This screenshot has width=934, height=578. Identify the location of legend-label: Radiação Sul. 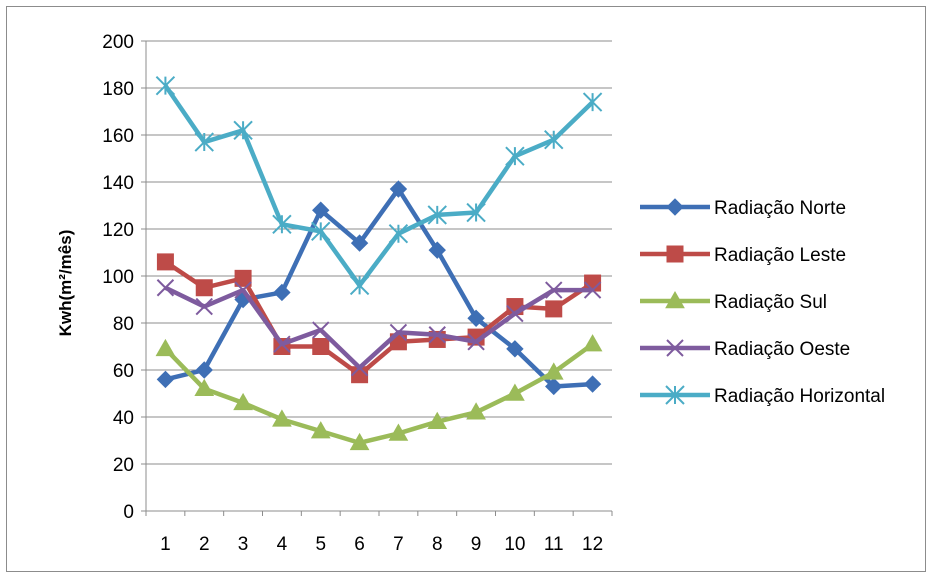
(770, 302).